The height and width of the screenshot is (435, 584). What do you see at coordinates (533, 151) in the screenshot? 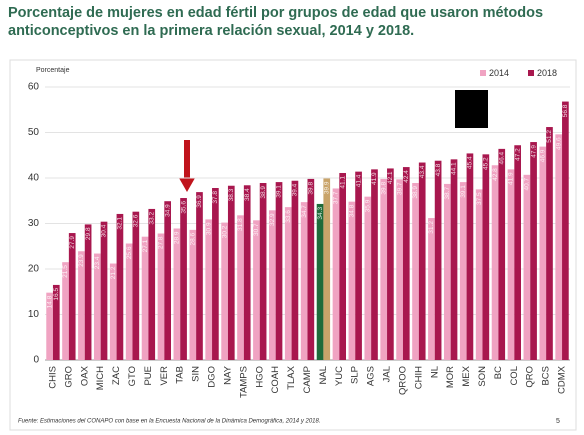
I see `value-label: 47.9` at bounding box center [533, 151].